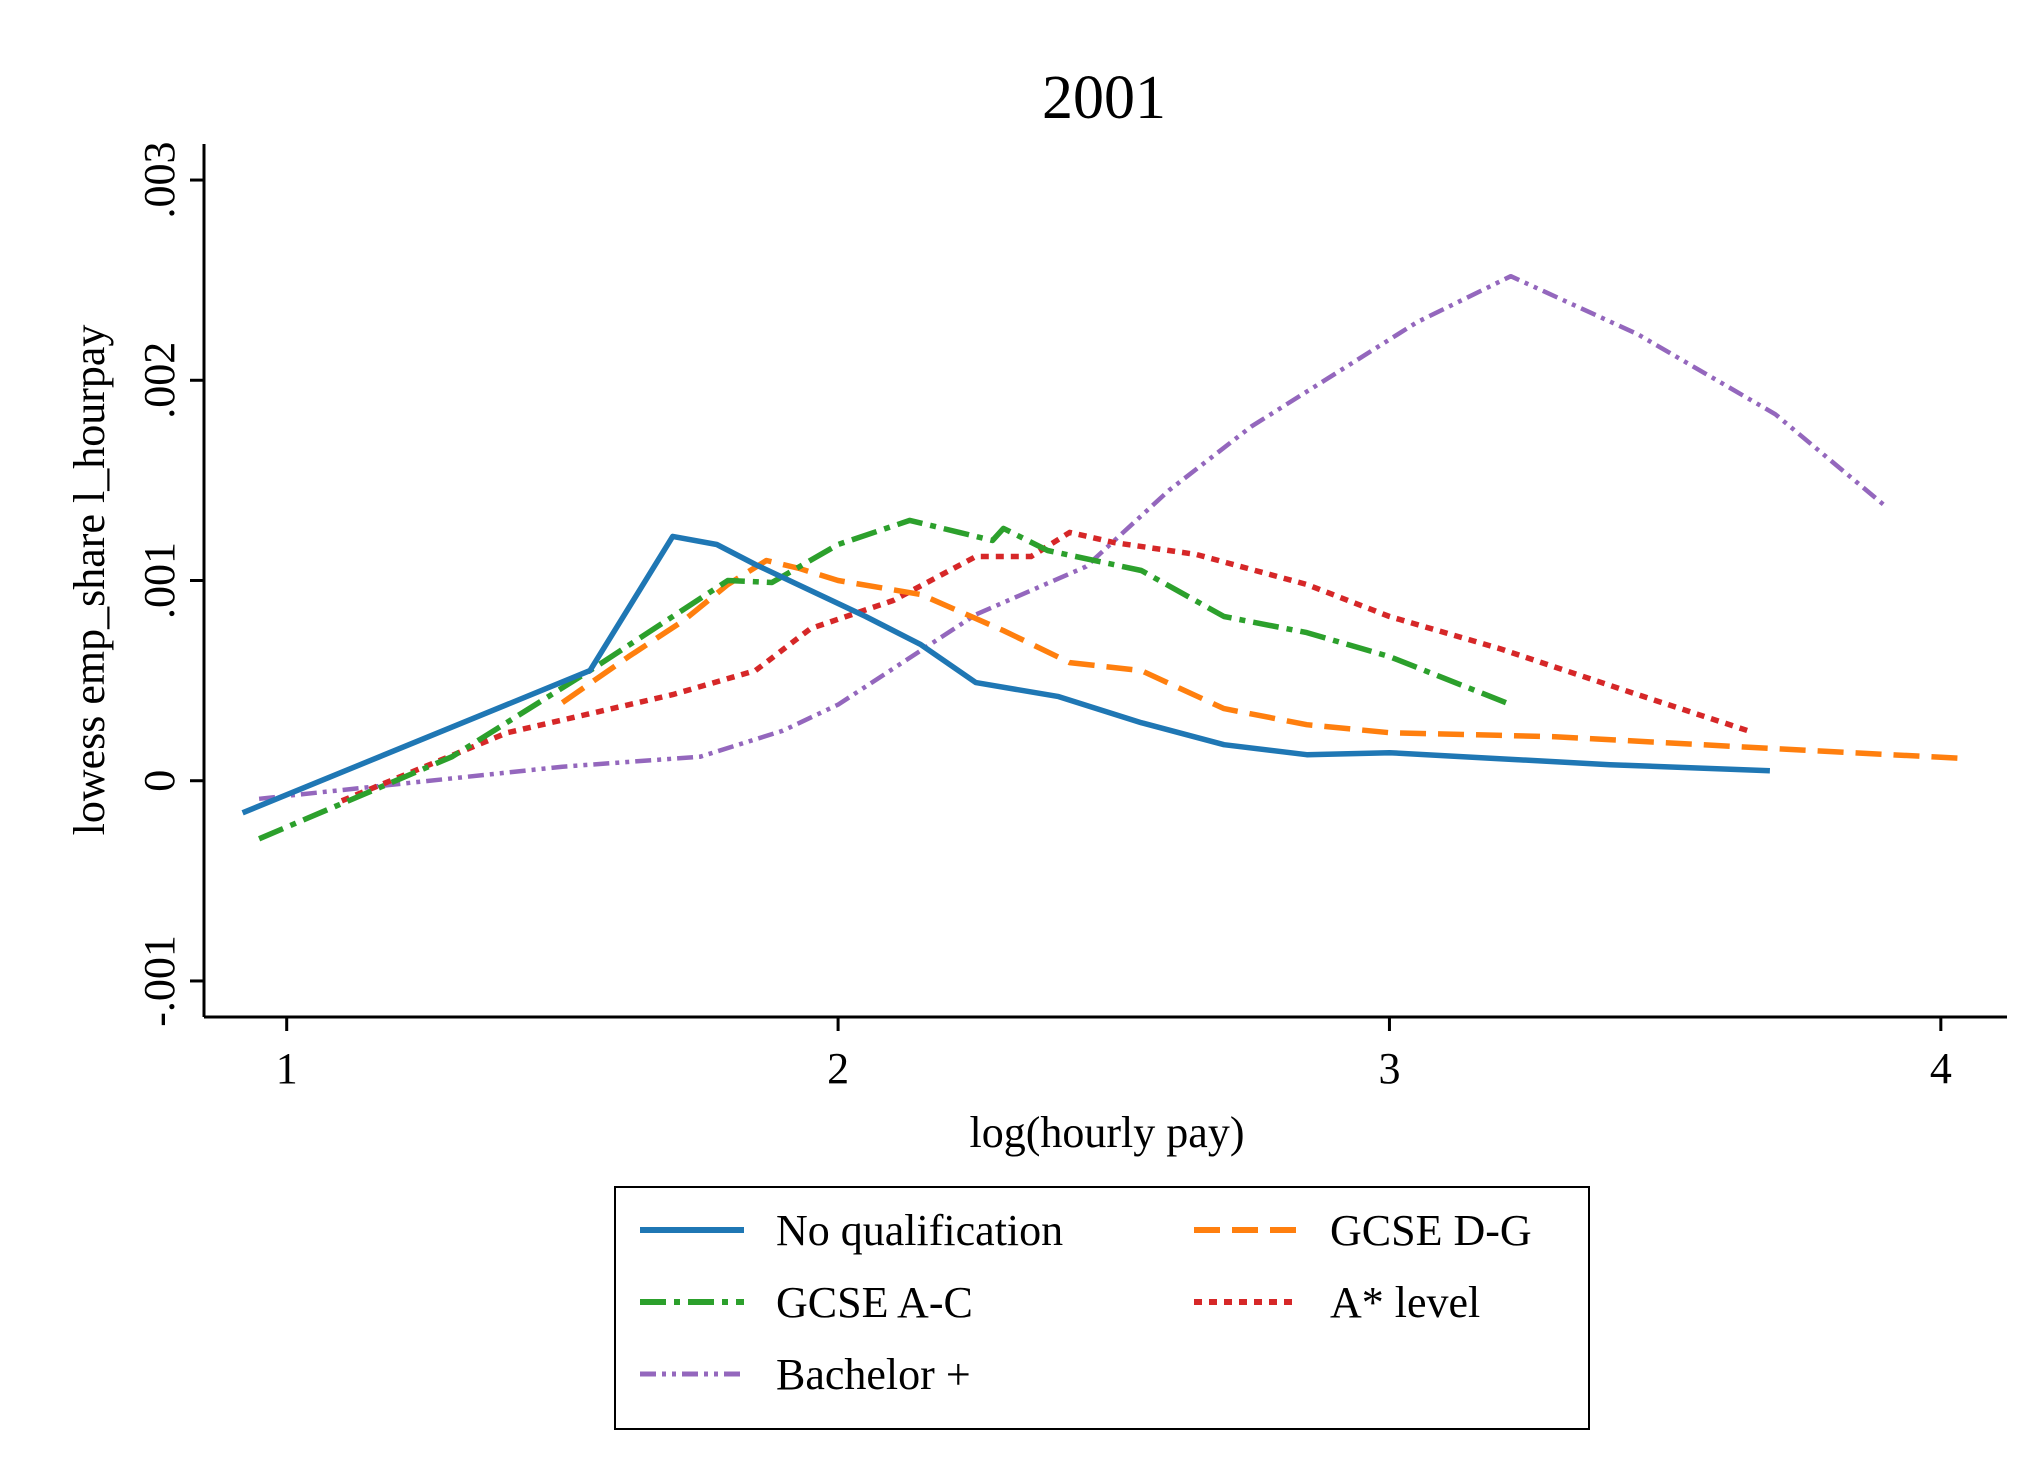 The height and width of the screenshot is (1482, 2037). I want to click on series-line-gcse-a-c, so click(885, 679).